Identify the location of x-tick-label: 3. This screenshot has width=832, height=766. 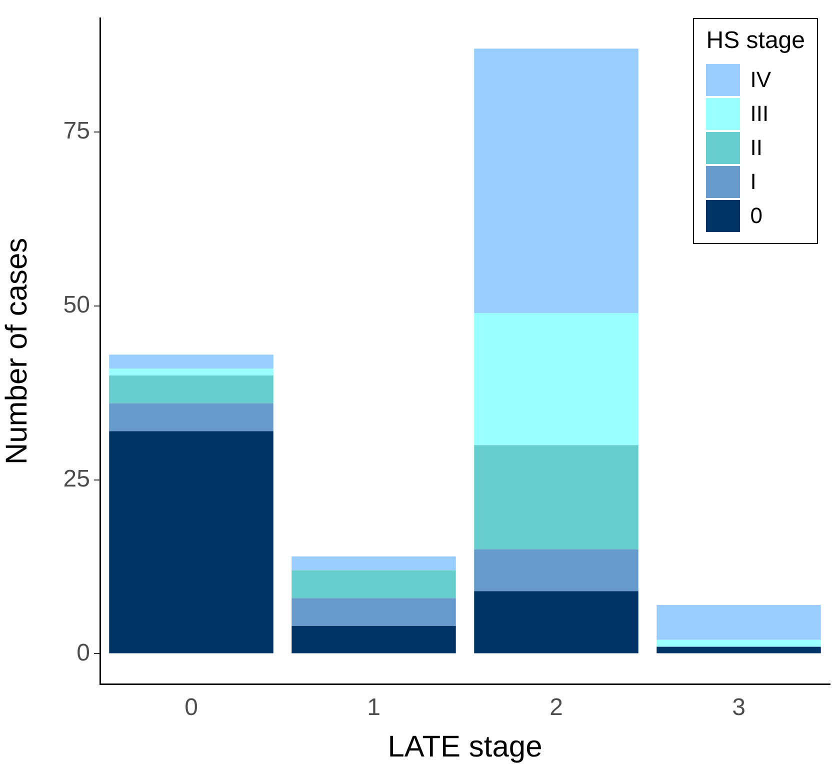
(739, 708).